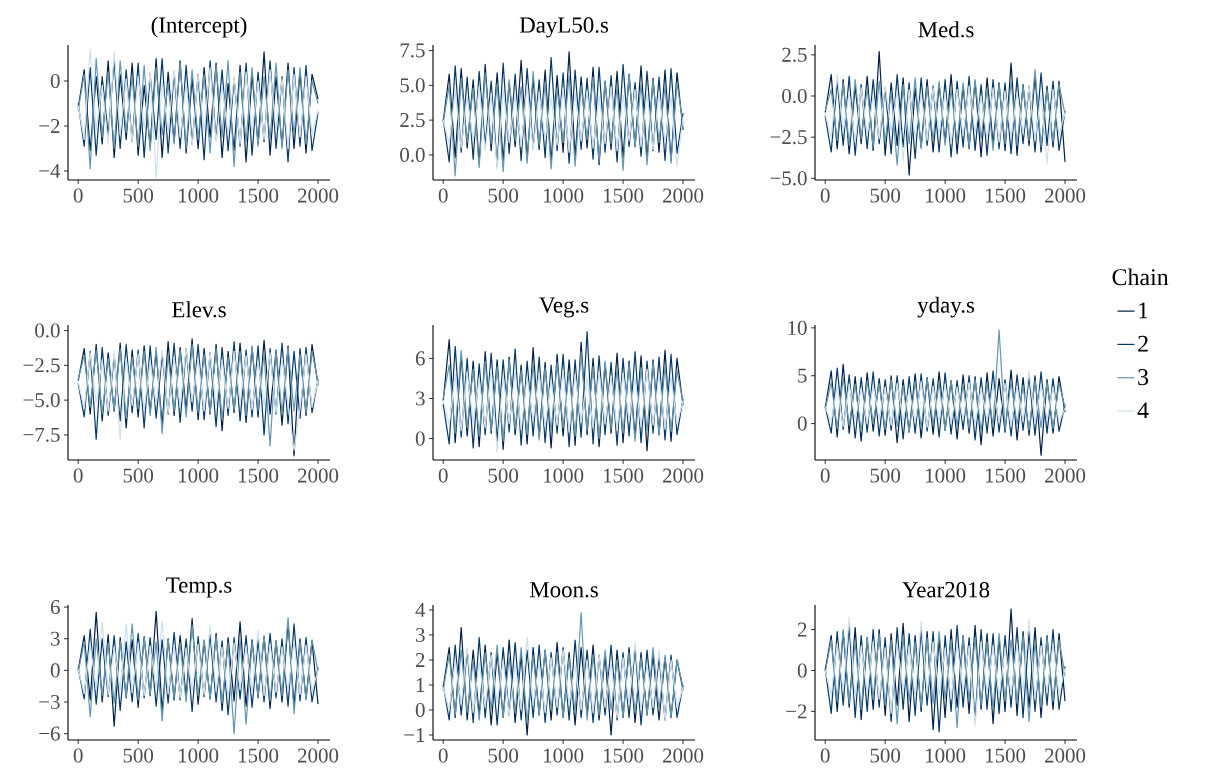 The image size is (1215, 782). I want to click on legend-label: 1, so click(1143, 310).